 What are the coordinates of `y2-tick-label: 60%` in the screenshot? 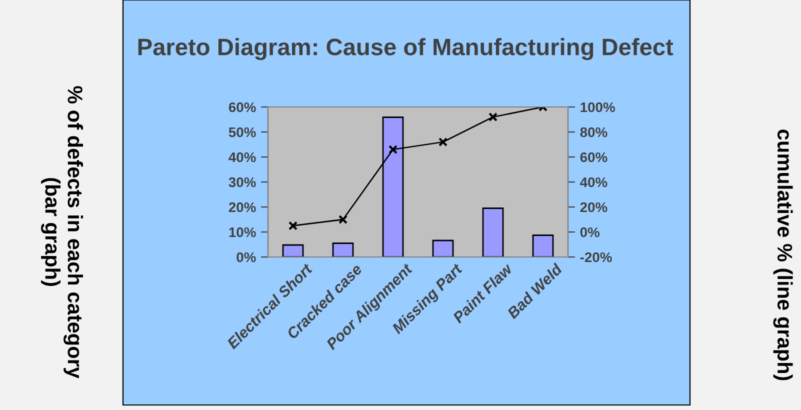 It's located at (594, 157).